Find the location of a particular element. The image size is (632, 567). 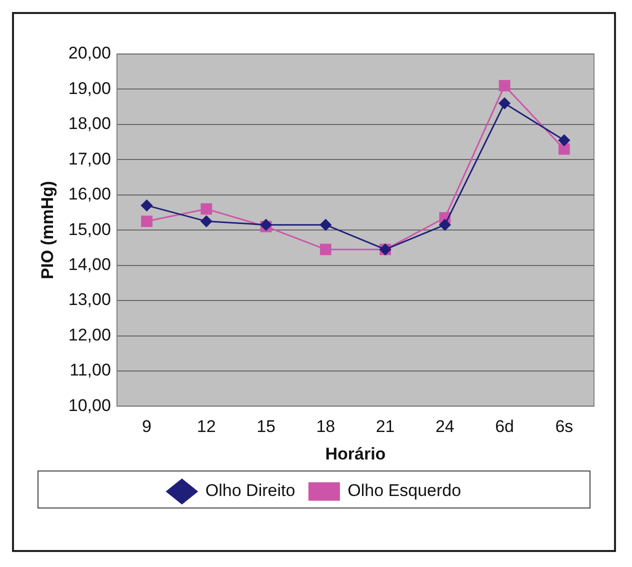

x-tick-label: 21 is located at coordinates (385, 426).